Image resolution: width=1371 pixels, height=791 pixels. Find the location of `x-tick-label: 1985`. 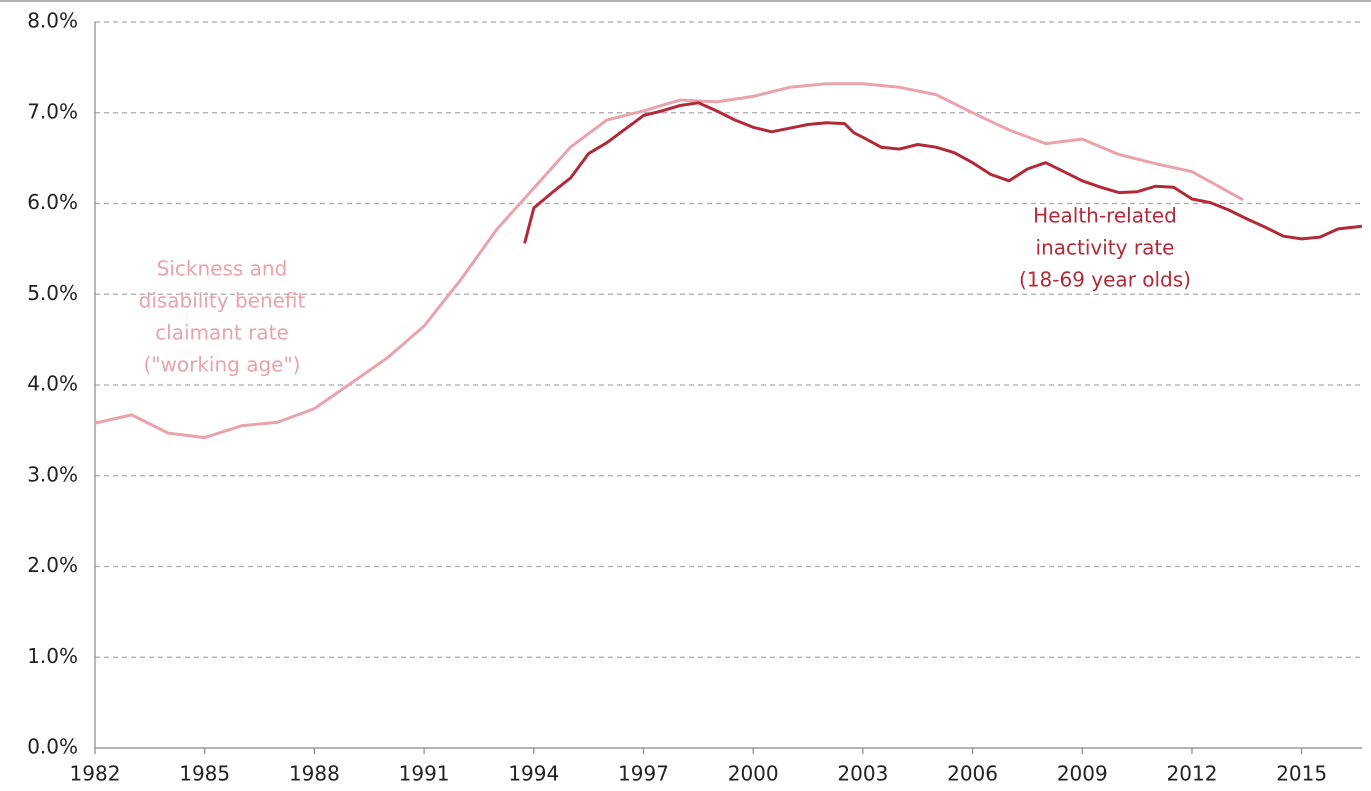

x-tick-label: 1985 is located at coordinates (204, 774).